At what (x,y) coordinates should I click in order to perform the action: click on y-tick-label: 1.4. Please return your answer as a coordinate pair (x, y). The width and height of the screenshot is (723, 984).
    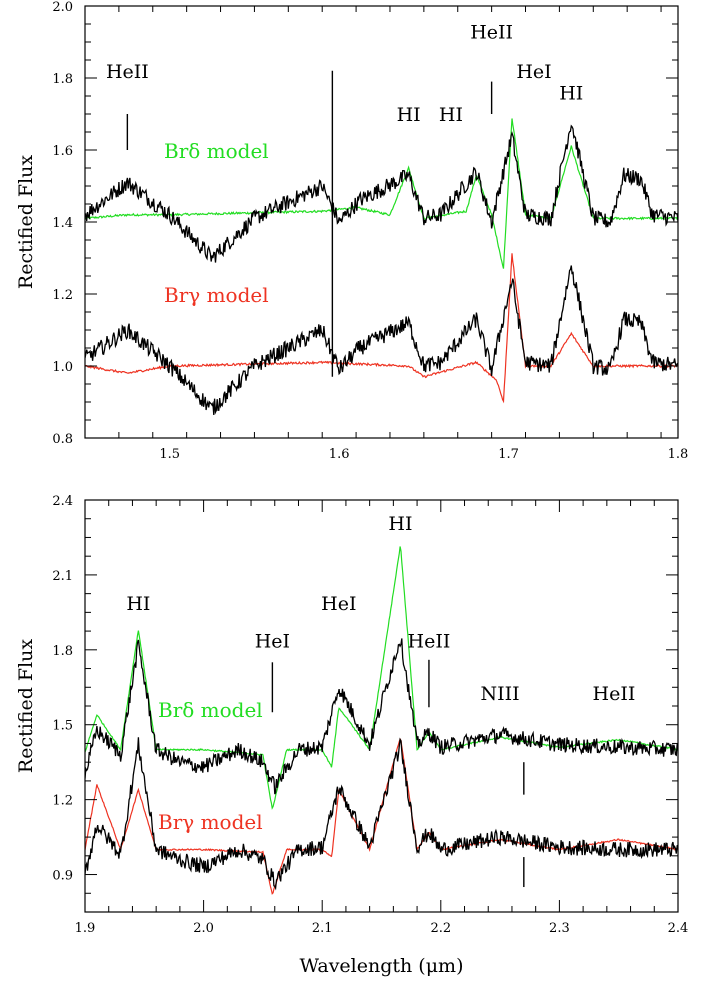
    Looking at the image, I should click on (62, 223).